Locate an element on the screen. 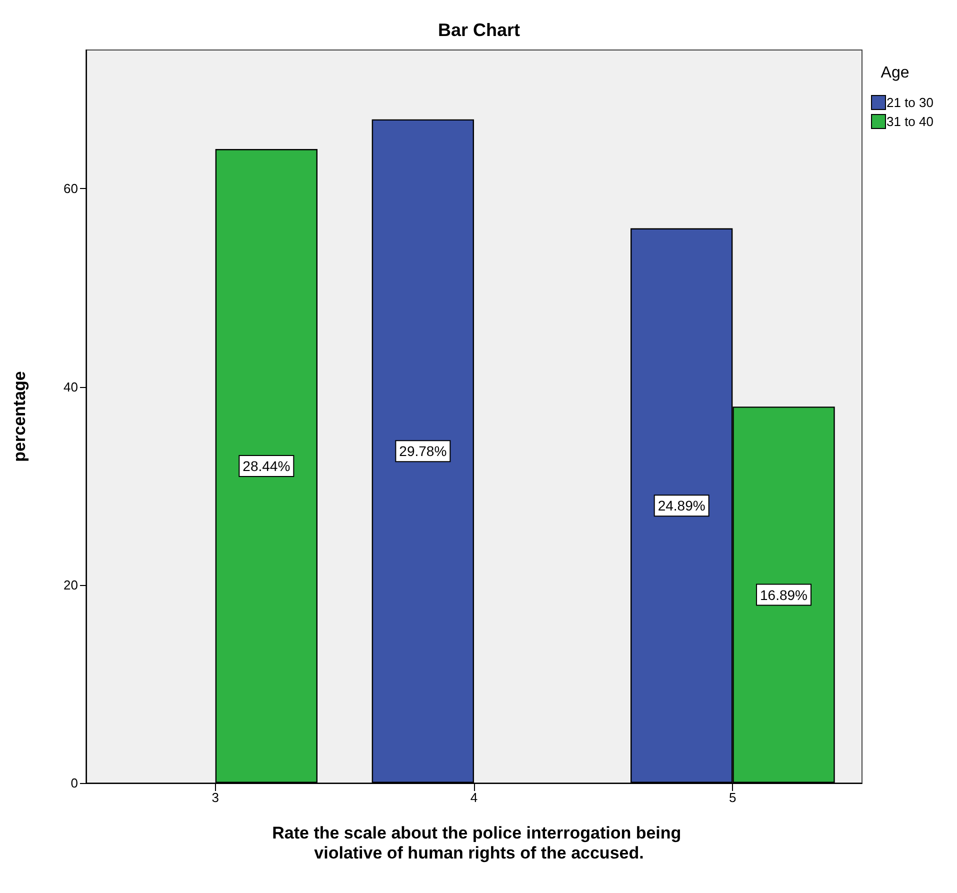 The height and width of the screenshot is (893, 957). chart-title: Bar Chart is located at coordinates (479, 30).